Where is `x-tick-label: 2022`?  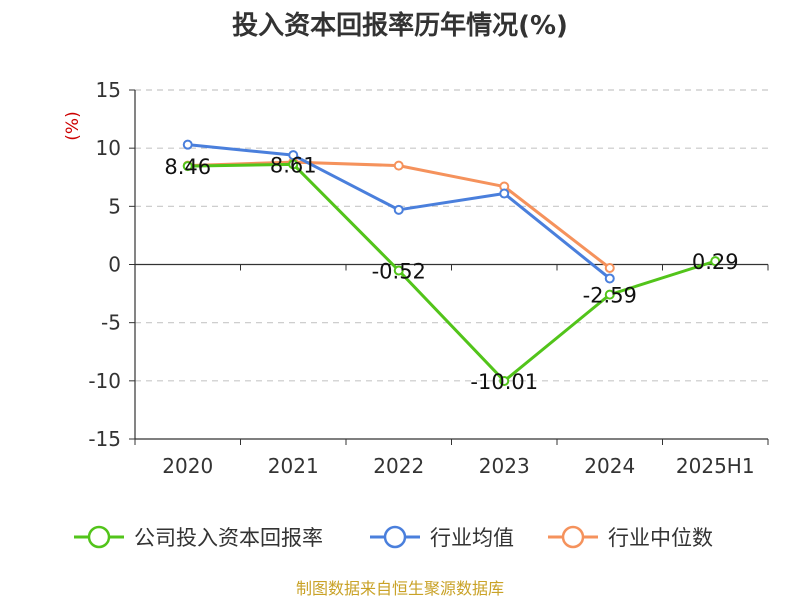
x-tick-label: 2022 is located at coordinates (398, 466).